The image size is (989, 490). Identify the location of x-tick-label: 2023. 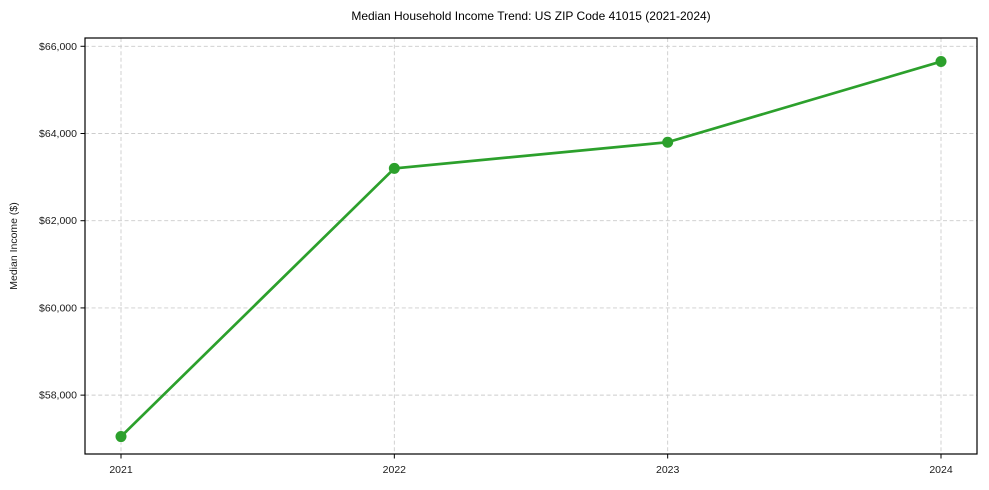
(668, 470).